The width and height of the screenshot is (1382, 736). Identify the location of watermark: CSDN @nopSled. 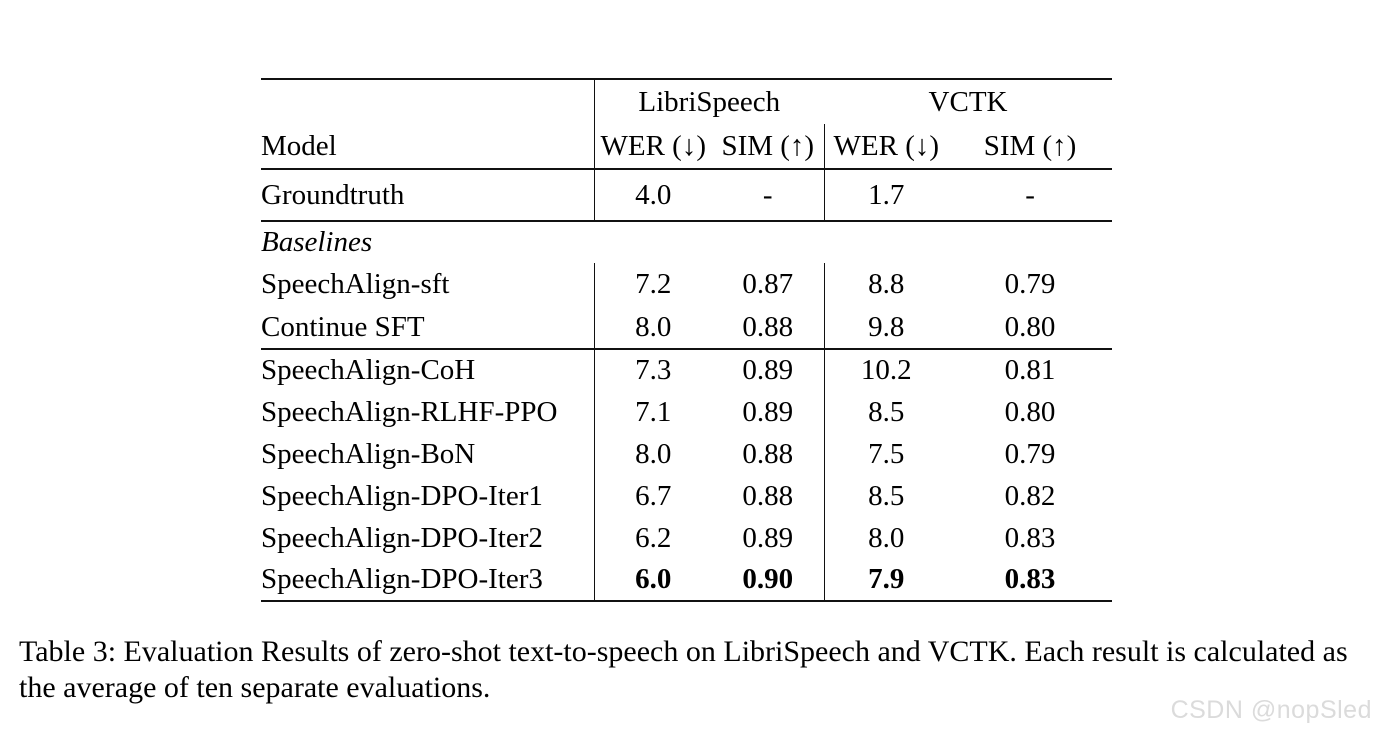
(1271, 710).